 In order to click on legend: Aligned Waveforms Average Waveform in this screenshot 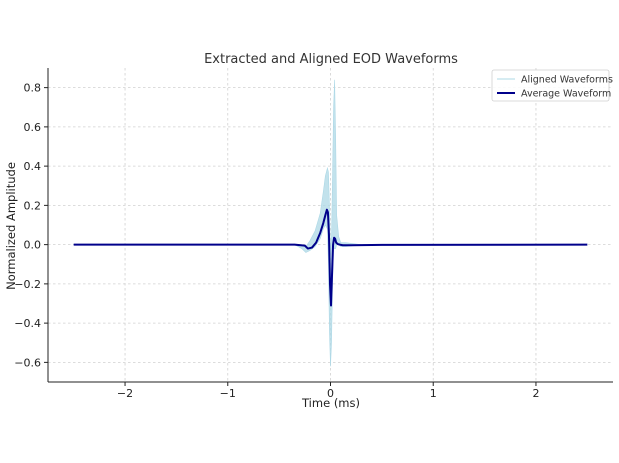, I will do `click(552, 85)`.